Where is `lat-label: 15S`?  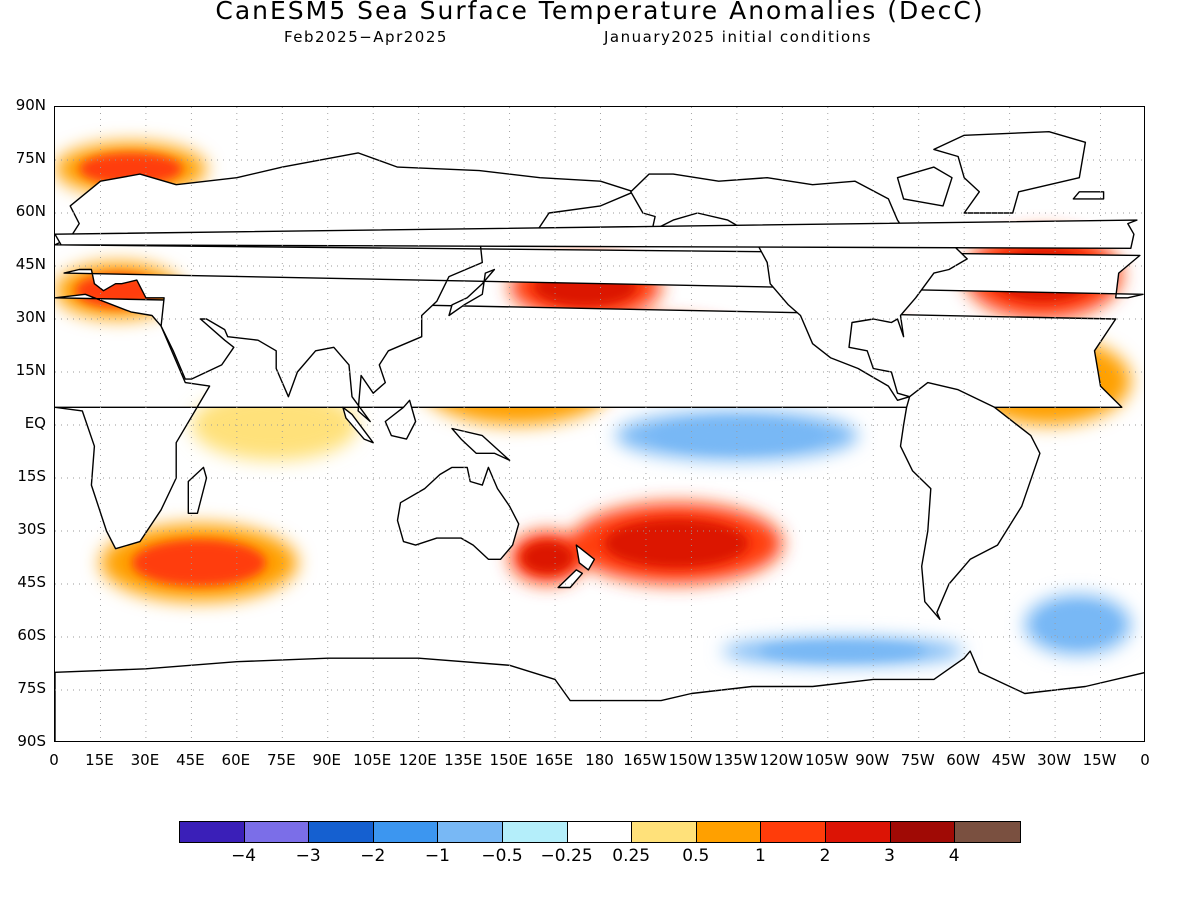
lat-label: 15S is located at coordinates (31, 476).